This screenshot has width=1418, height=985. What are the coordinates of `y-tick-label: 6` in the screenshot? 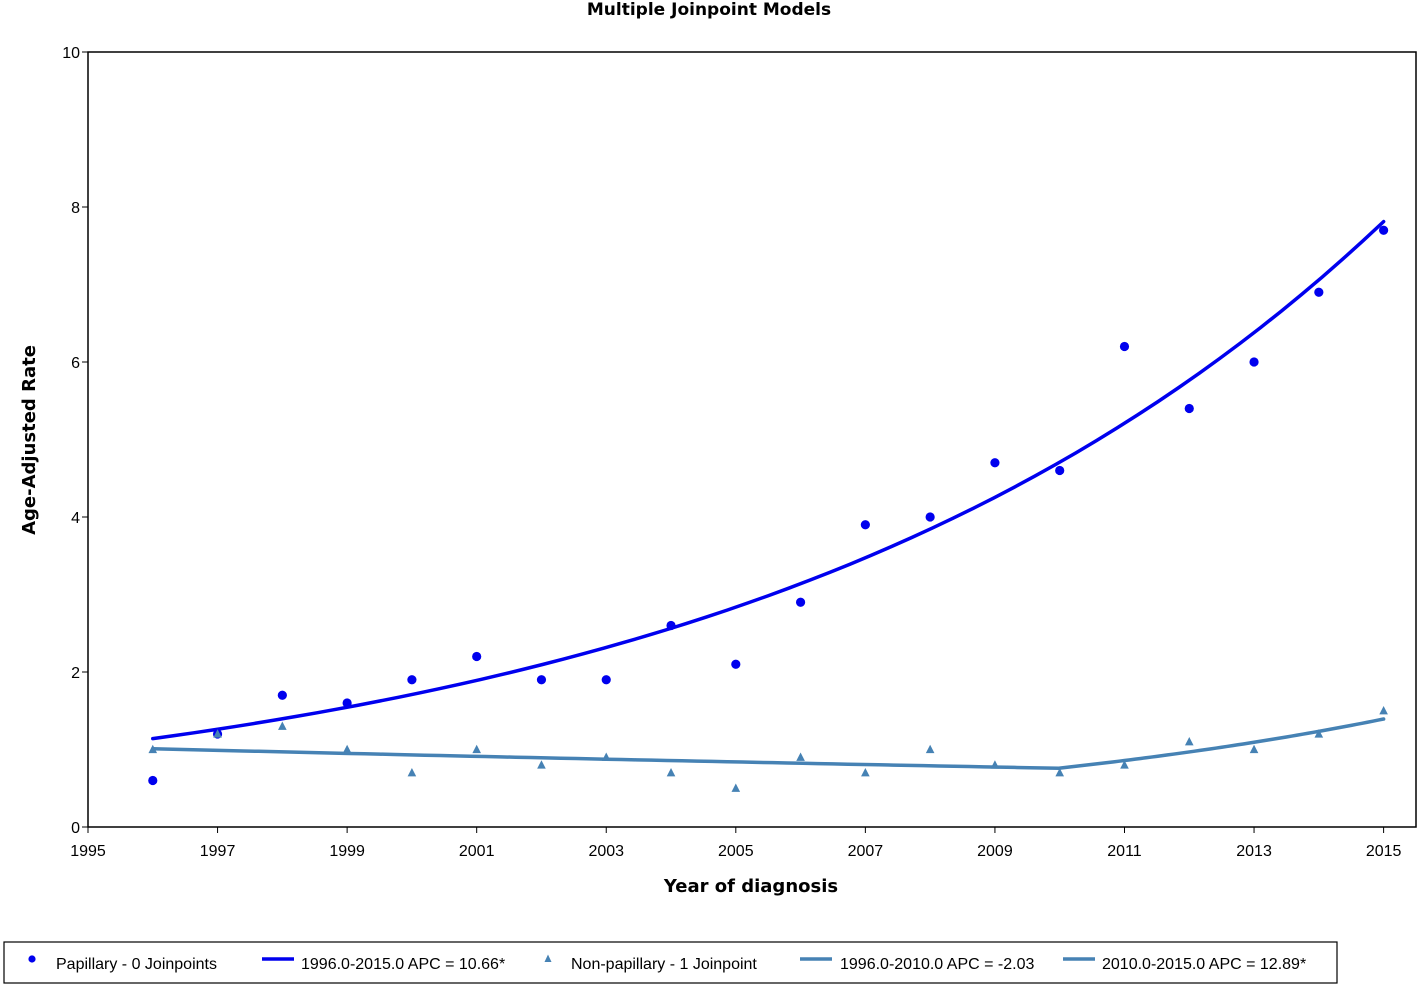 It's located at (75, 363).